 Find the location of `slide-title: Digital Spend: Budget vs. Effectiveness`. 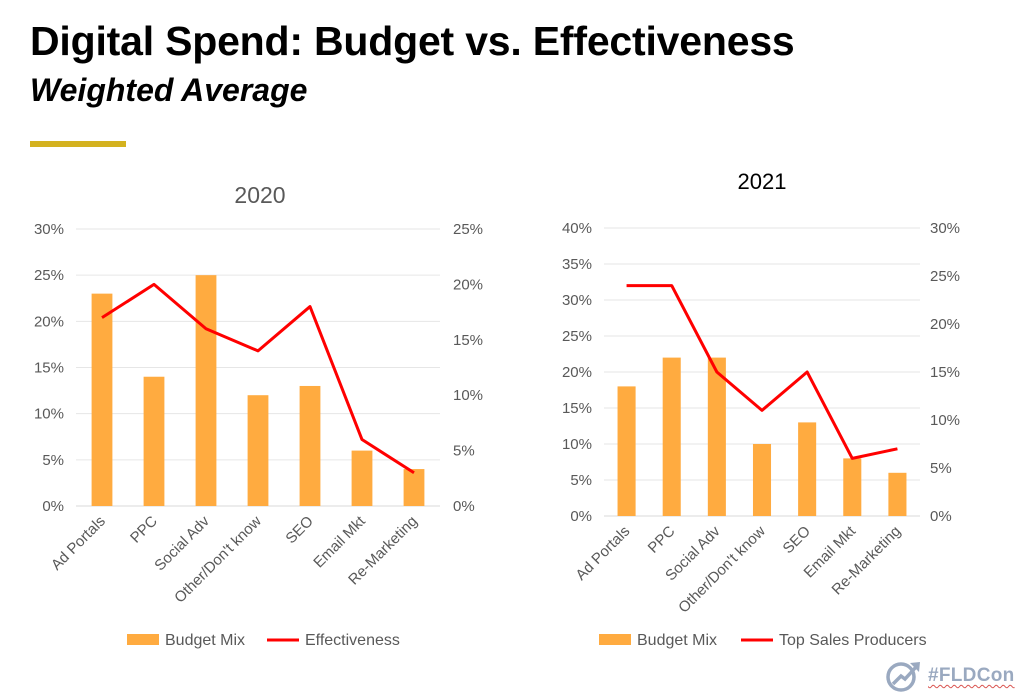

slide-title: Digital Spend: Budget vs. Effectiveness is located at coordinates (412, 41).